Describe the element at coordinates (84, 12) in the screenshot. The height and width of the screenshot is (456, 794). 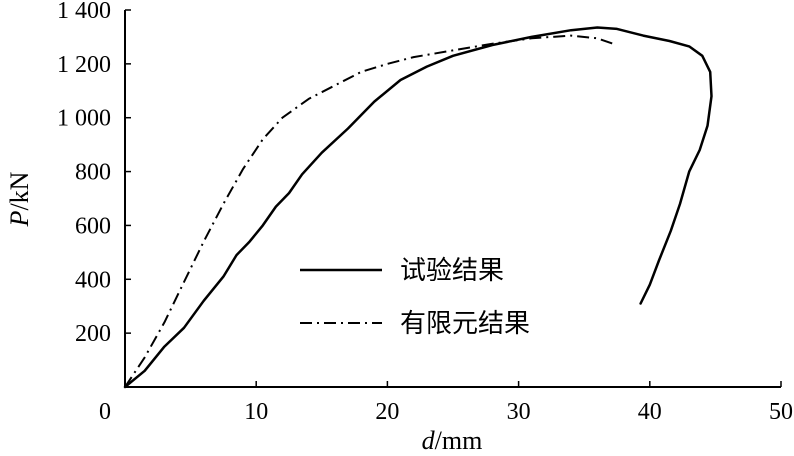
I see `y-tick-label: 1 400` at that location.